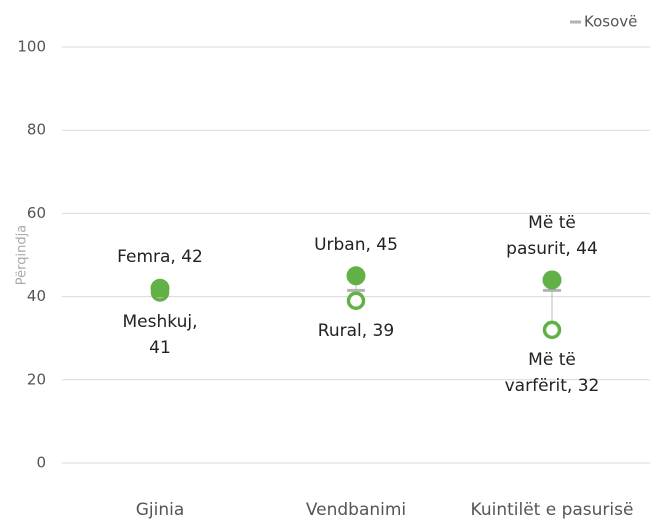  What do you see at coordinates (160, 335) in the screenshot?
I see `value-label-low: Meshkuj, 41` at bounding box center [160, 335].